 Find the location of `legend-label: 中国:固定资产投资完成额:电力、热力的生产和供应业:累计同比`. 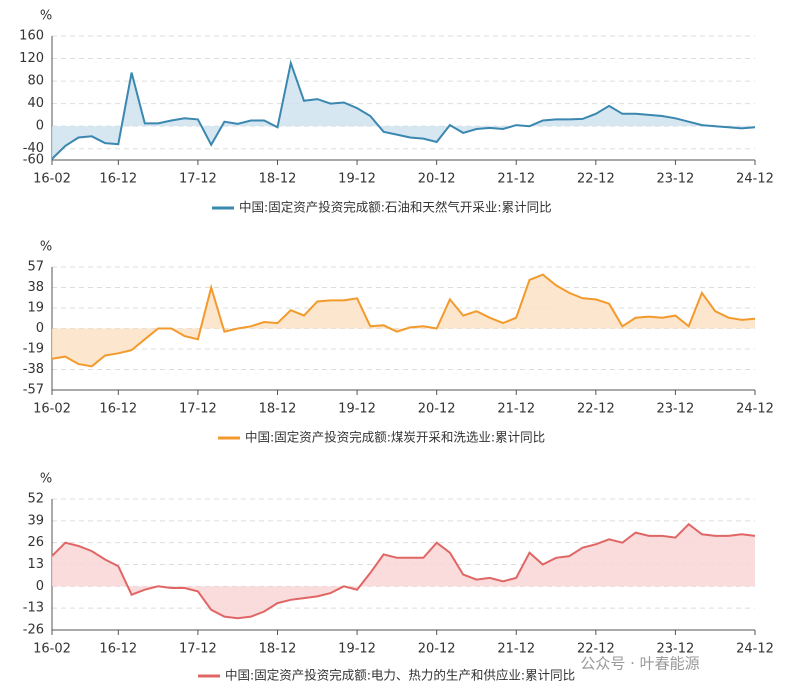

legend-label: 中国:固定资产投资完成额:电力、热力的生产和供应业:累计同比 is located at coordinates (400, 675).